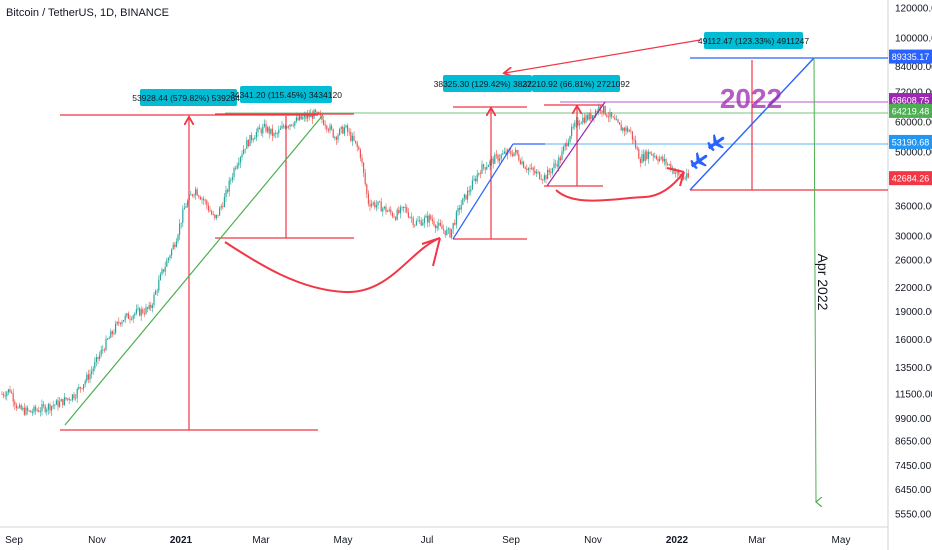  Describe the element at coordinates (913, 207) in the screenshot. I see `y-tick-label: 36000.00` at that location.